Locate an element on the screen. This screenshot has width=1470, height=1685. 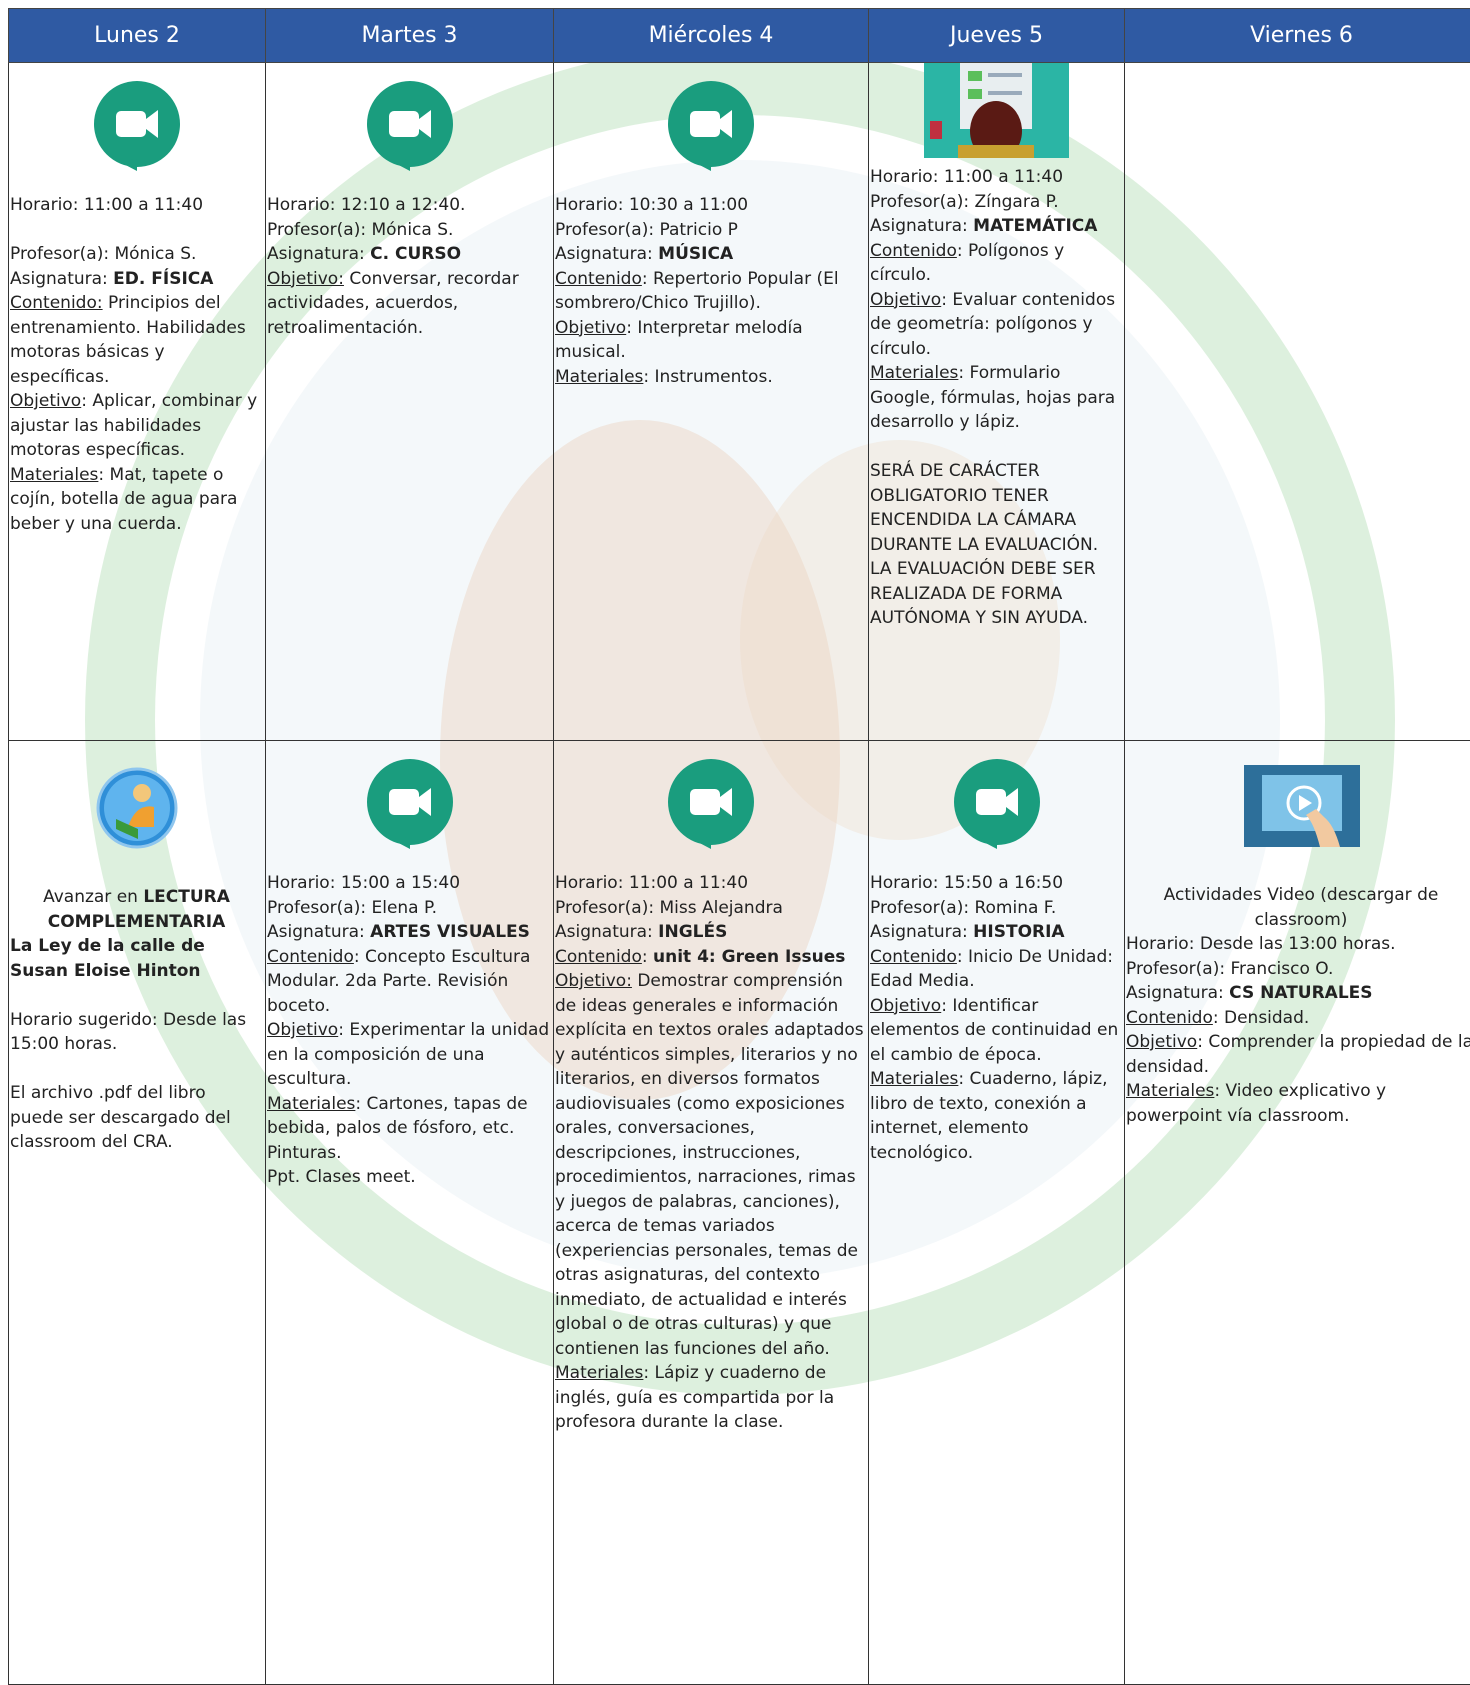
paragraph: Profesor(a): Zíngara P. is located at coordinates (996, 202).